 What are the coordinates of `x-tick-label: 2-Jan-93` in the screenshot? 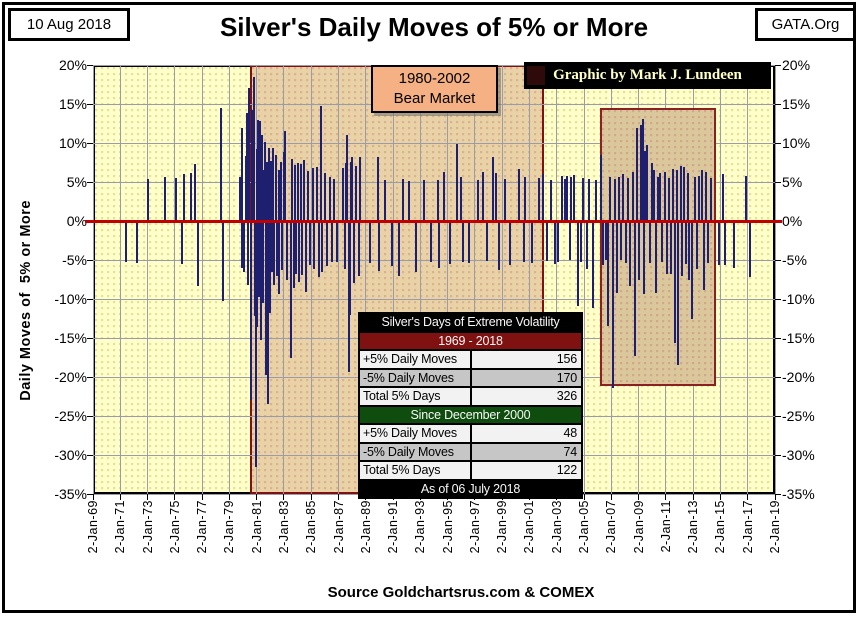 It's located at (420, 540).